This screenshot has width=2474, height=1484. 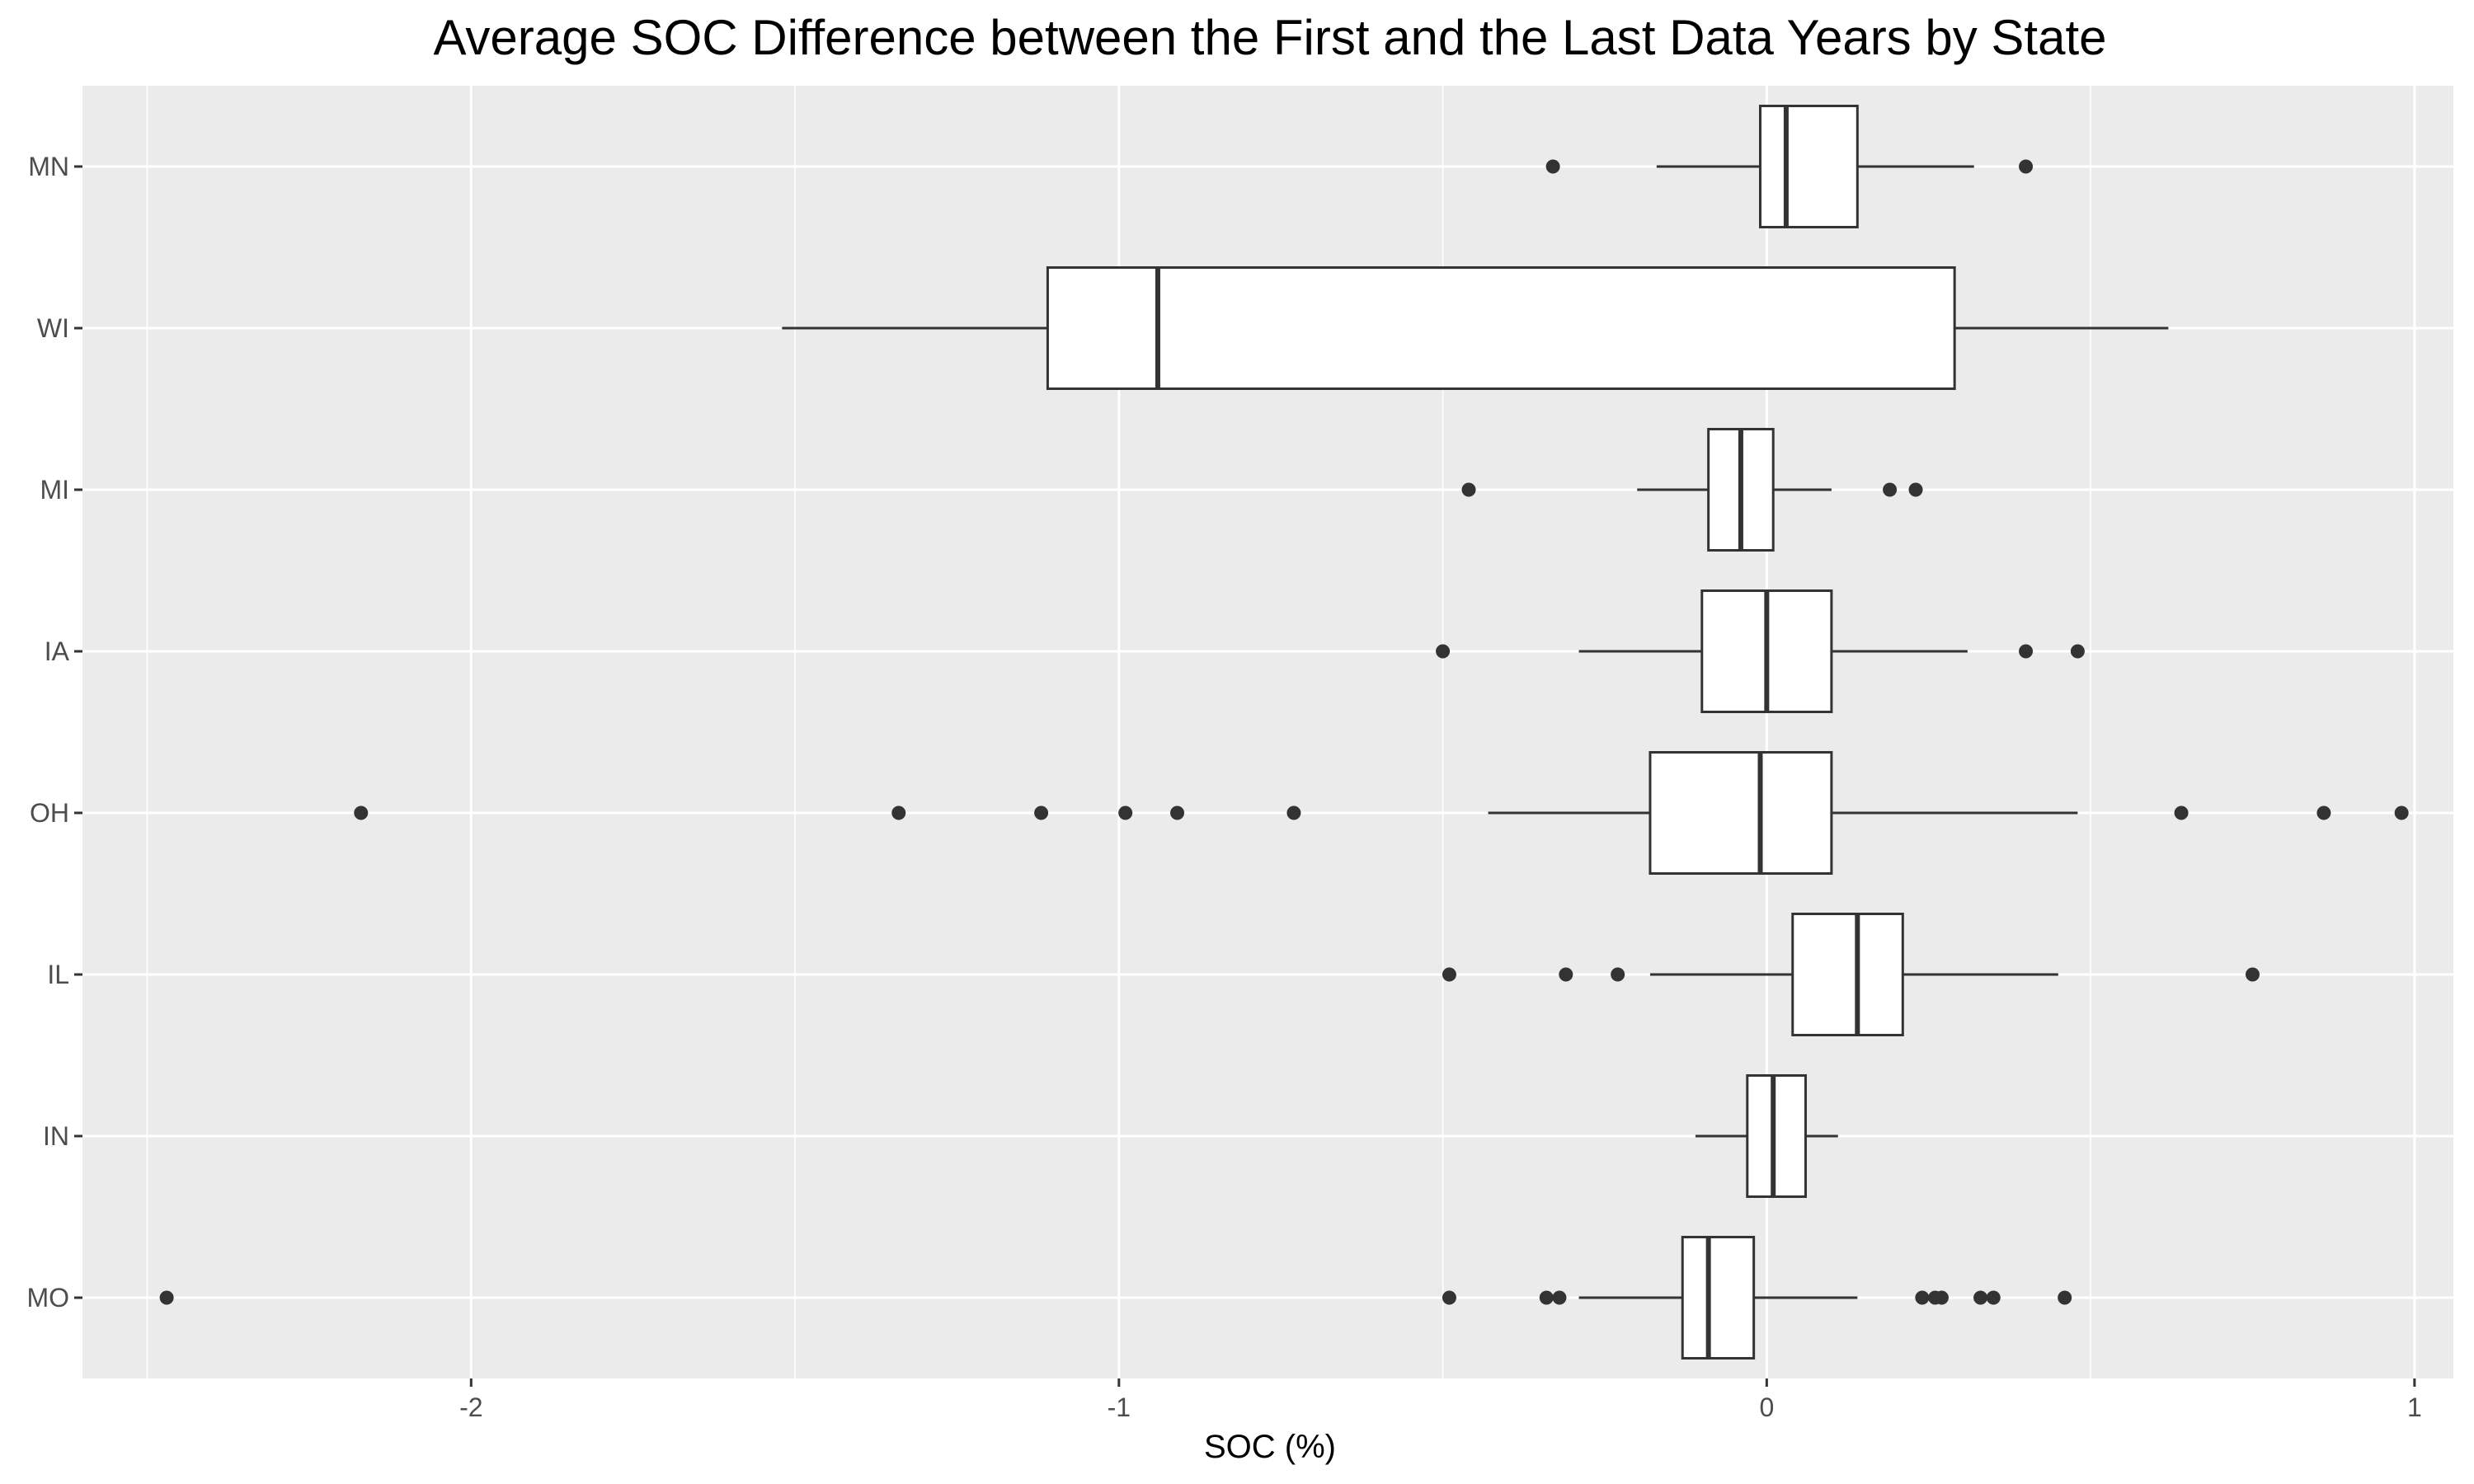 I want to click on y-tick-label: IN, so click(x=56, y=1136).